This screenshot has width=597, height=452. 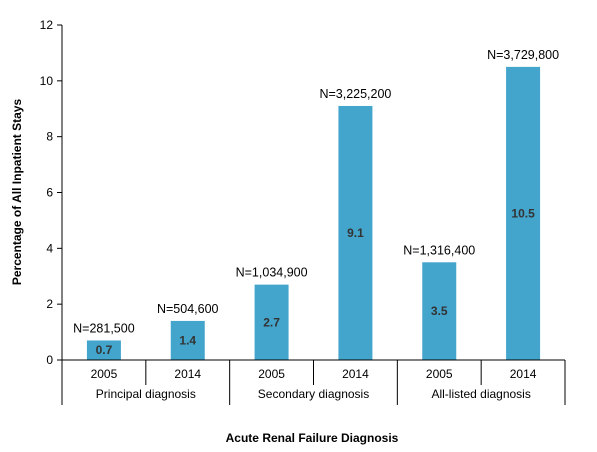 I want to click on y-axis-ticks: 0 2 4 6 8 10 12, so click(x=51, y=192).